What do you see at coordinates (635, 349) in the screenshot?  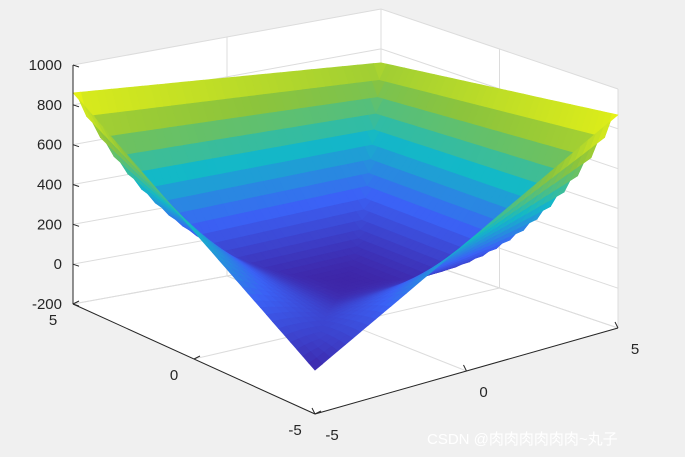 I see `x-tick-label: 5` at bounding box center [635, 349].